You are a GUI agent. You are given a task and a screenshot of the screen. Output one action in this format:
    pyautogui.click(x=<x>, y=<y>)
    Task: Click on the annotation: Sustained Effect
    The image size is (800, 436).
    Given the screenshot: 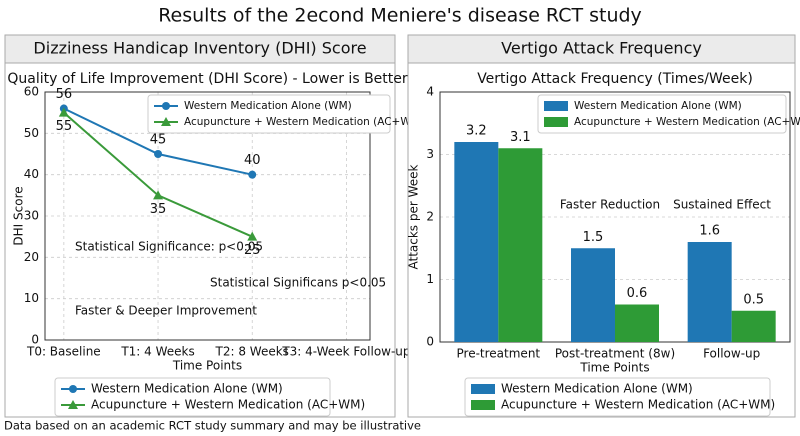 What is the action you would take?
    pyautogui.click(x=722, y=205)
    